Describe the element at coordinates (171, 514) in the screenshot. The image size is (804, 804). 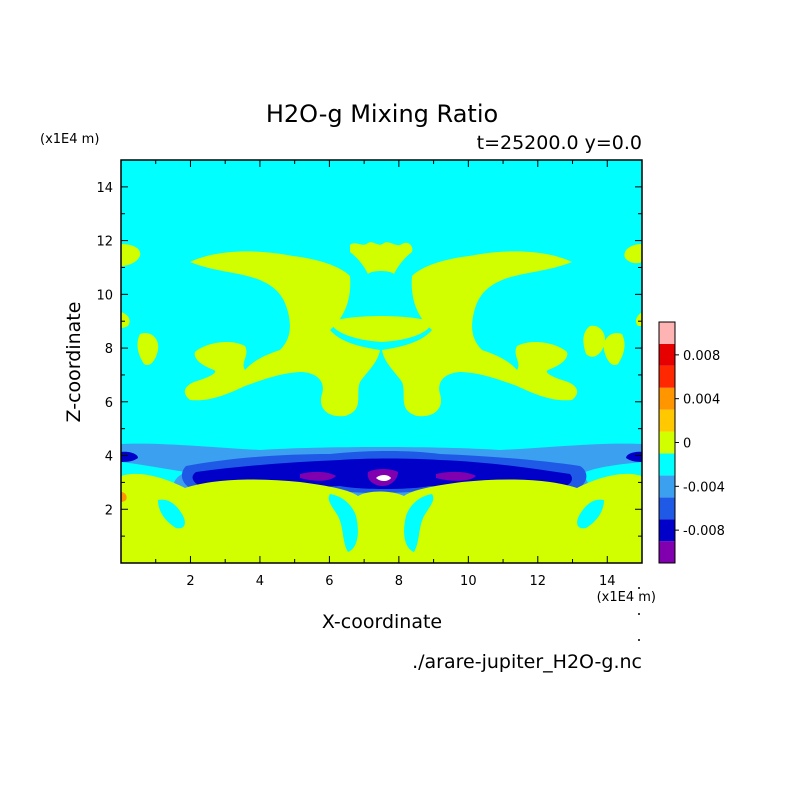
I see `contour-lower-gap-left` at that location.